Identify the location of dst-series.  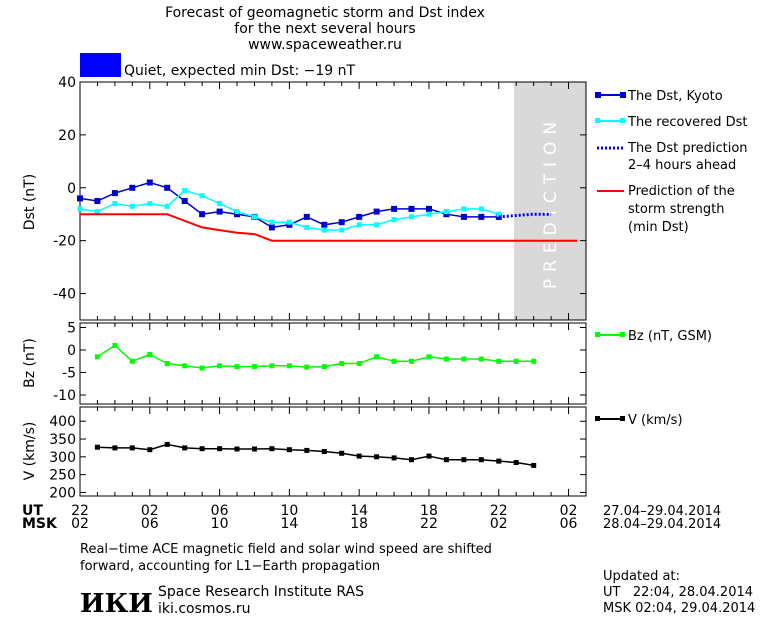
(327, 210).